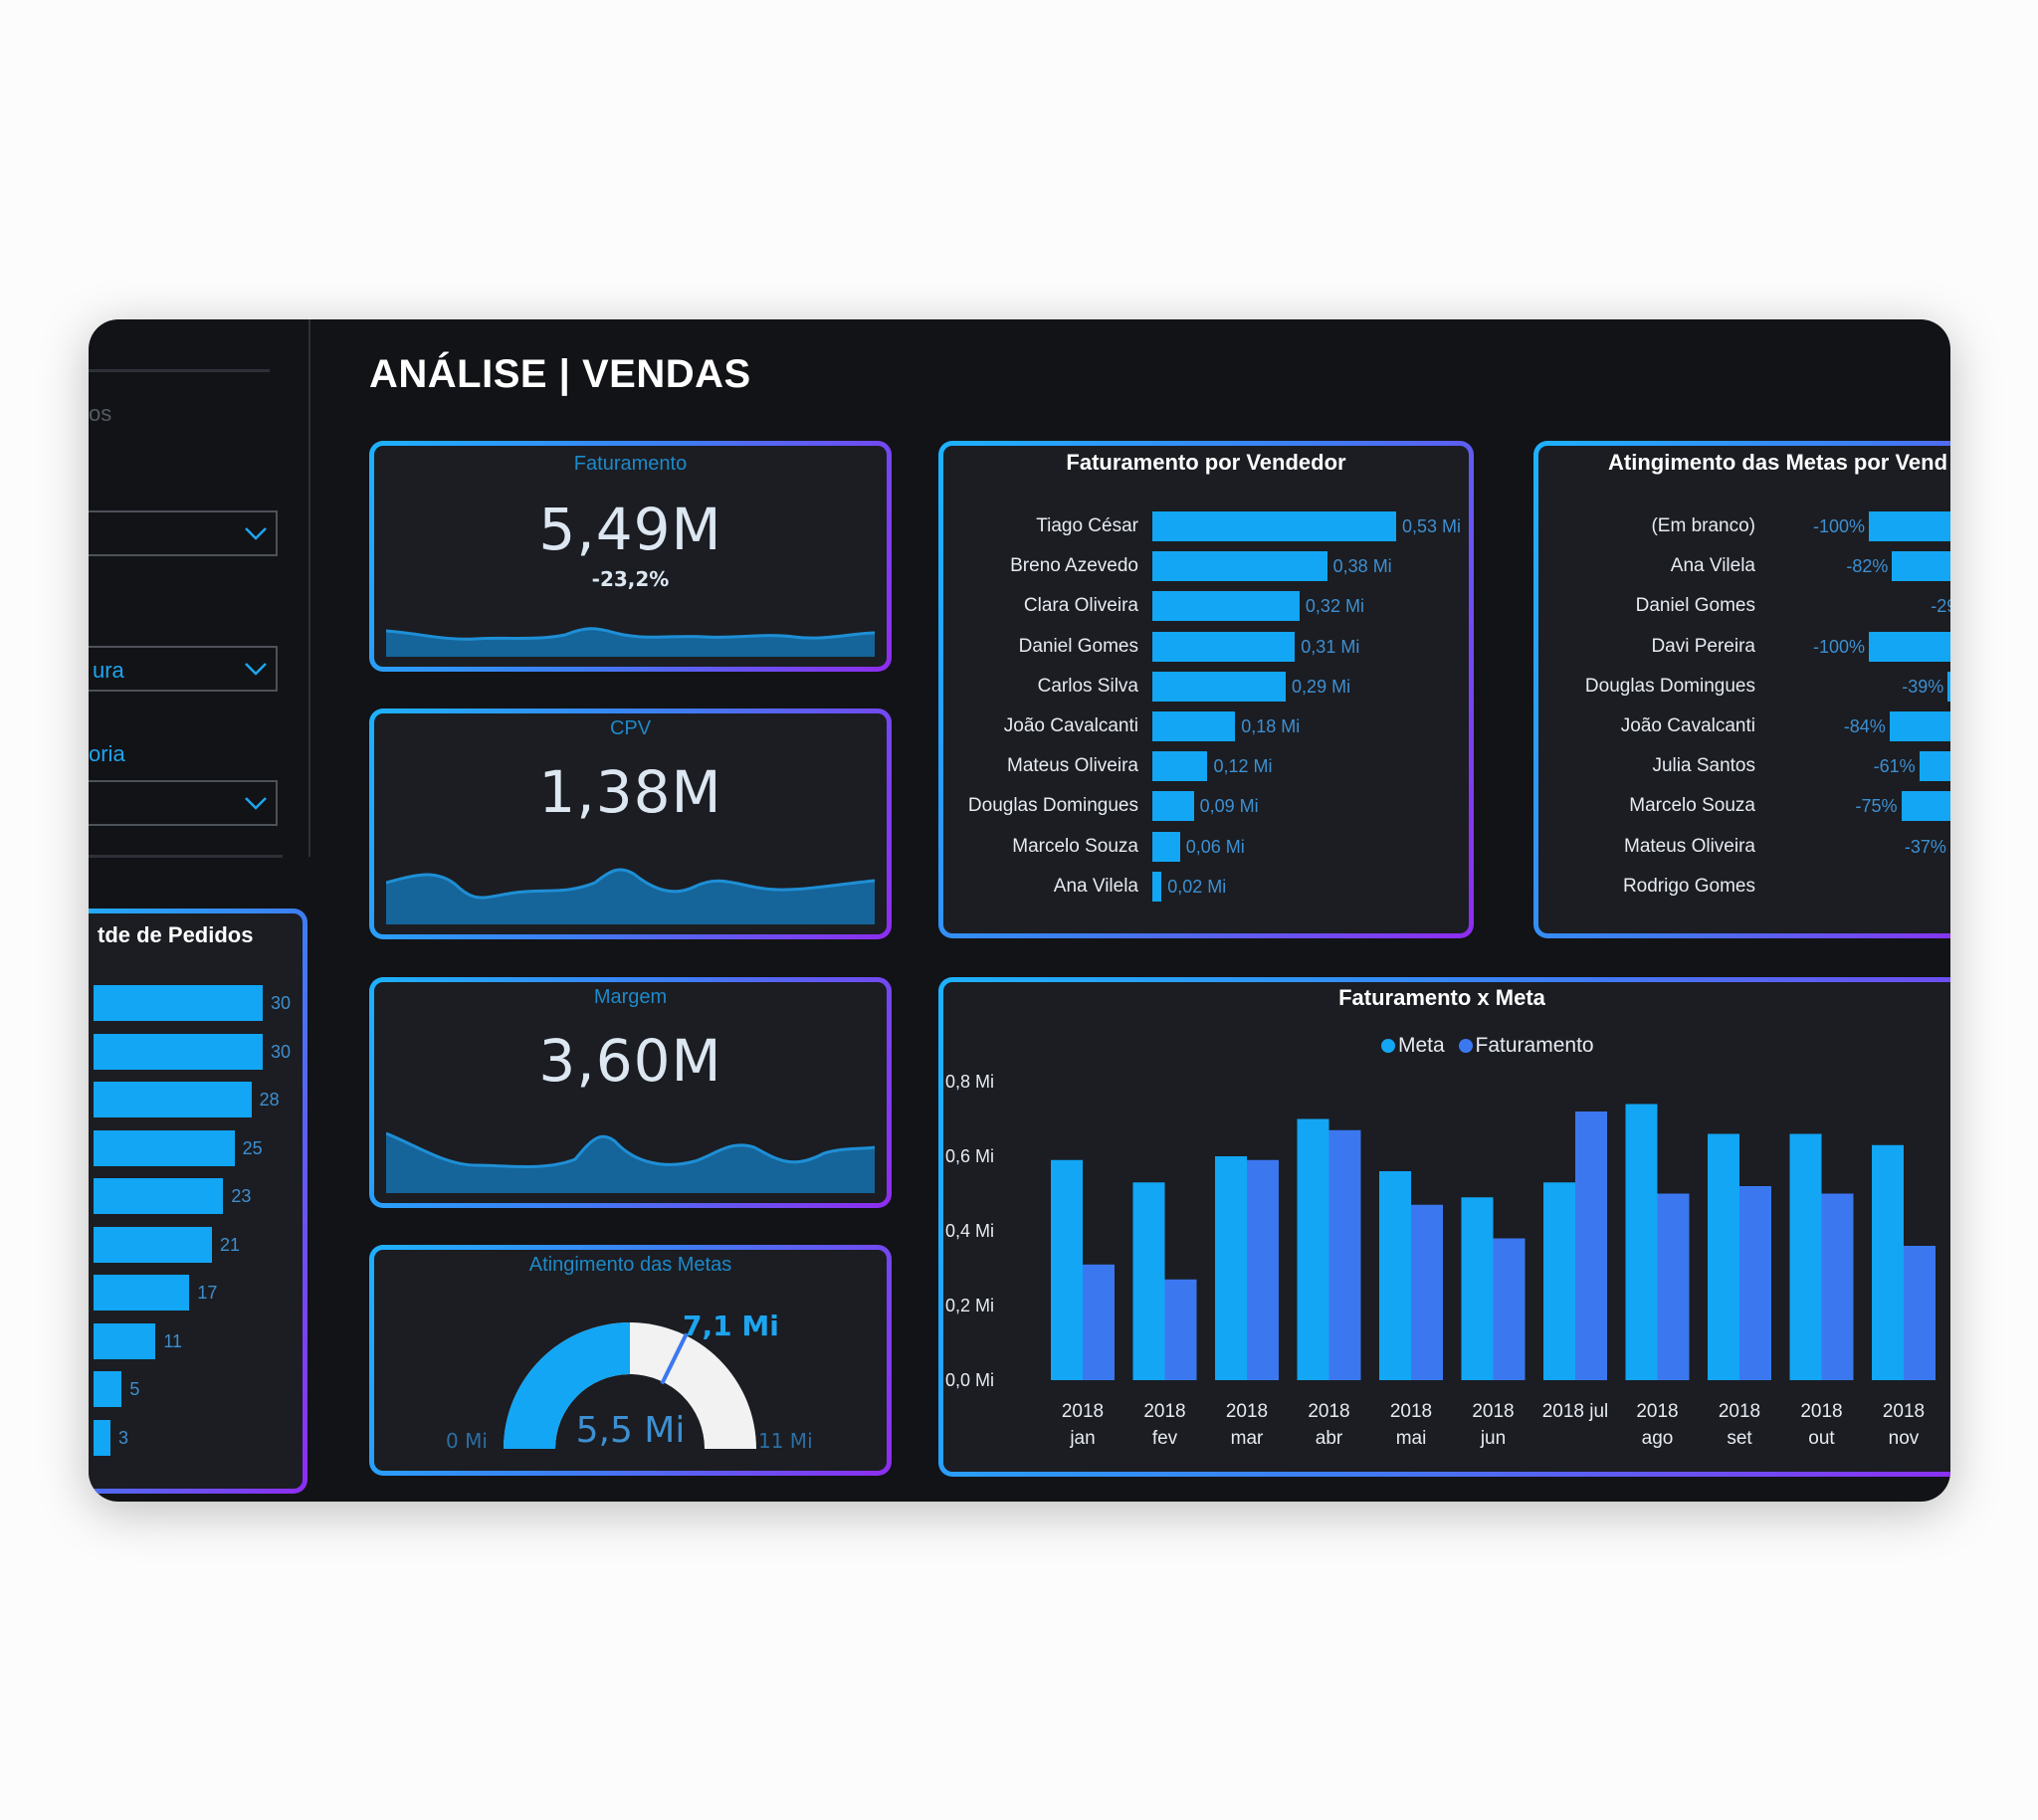 The image size is (2038, 1820). What do you see at coordinates (630, 823) in the screenshot?
I see `kpi-cpv-card: CPV 1,38M` at bounding box center [630, 823].